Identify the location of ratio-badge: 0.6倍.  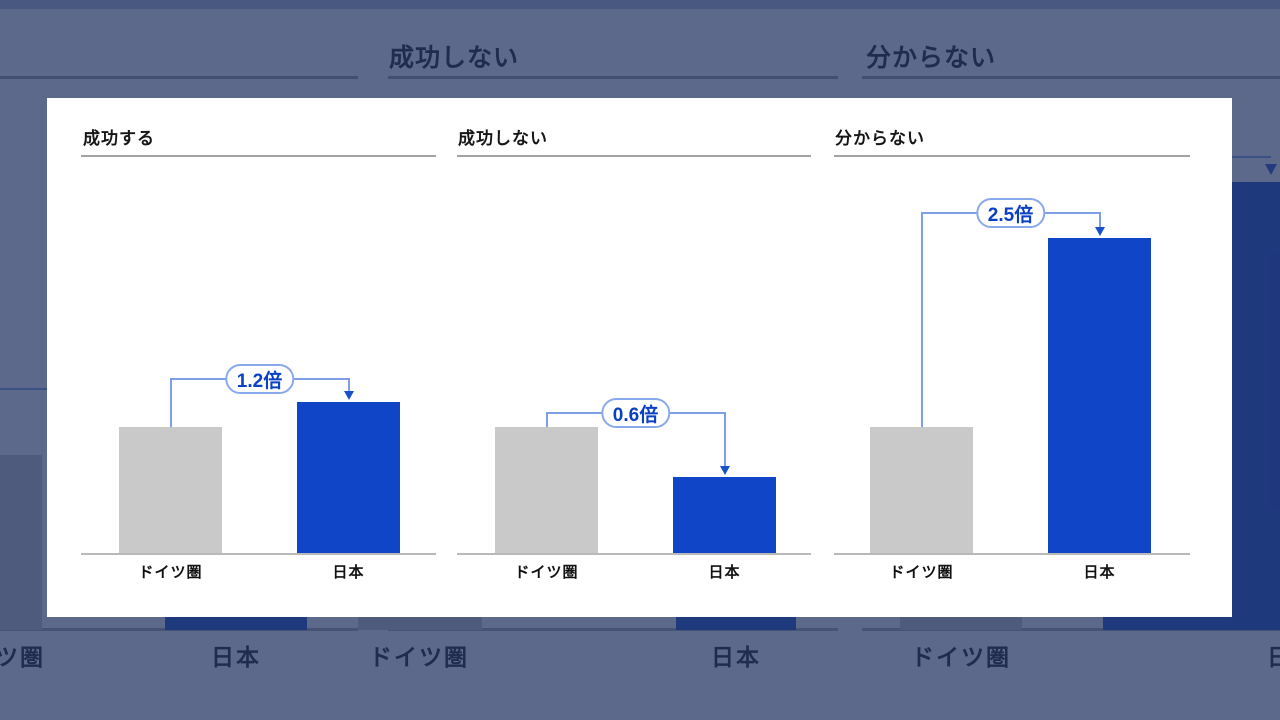
(635, 413).